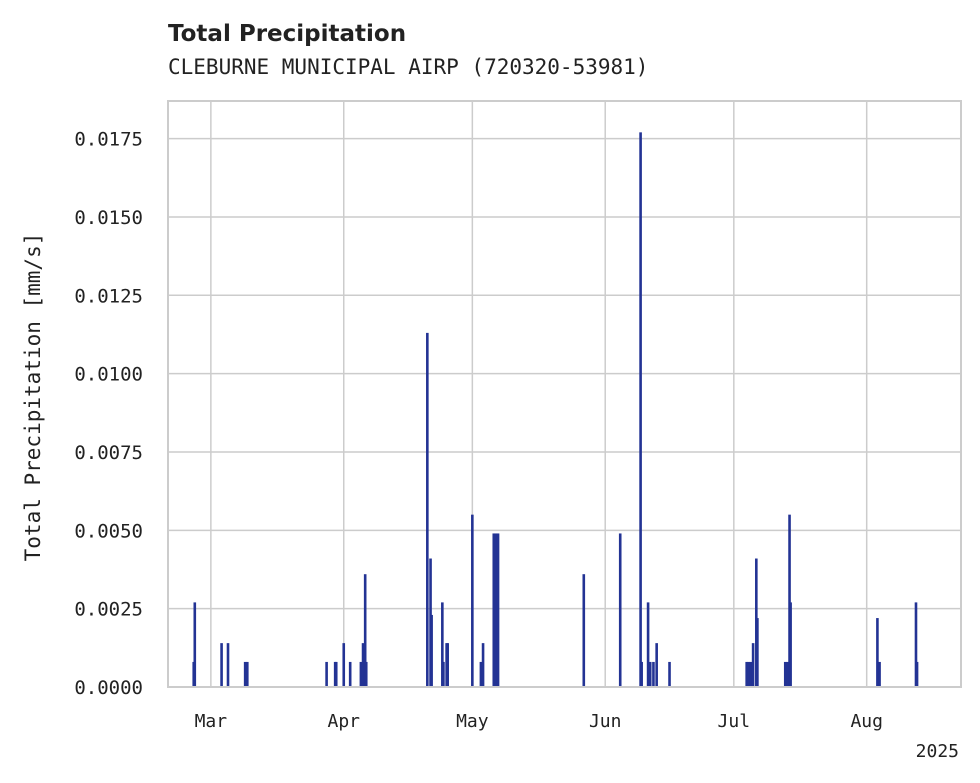 This screenshot has width=980, height=783. Describe the element at coordinates (343, 721) in the screenshot. I see `x-tick-label: Apr` at that location.